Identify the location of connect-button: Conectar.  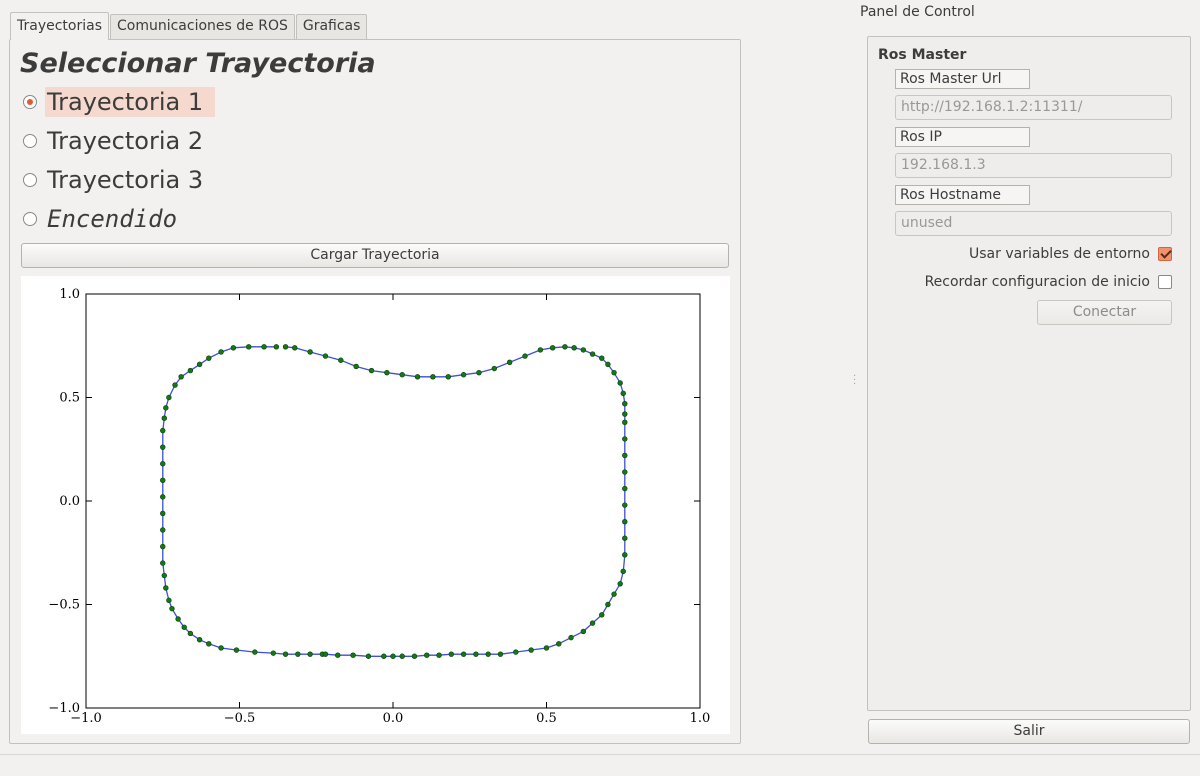
(1104, 312).